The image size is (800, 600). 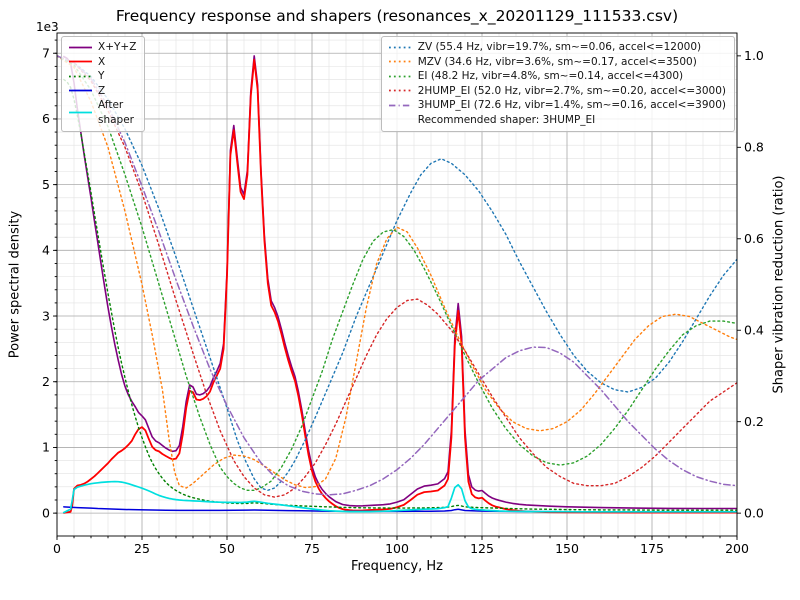 I want to click on x-tick-label: 0, so click(x=57, y=548).